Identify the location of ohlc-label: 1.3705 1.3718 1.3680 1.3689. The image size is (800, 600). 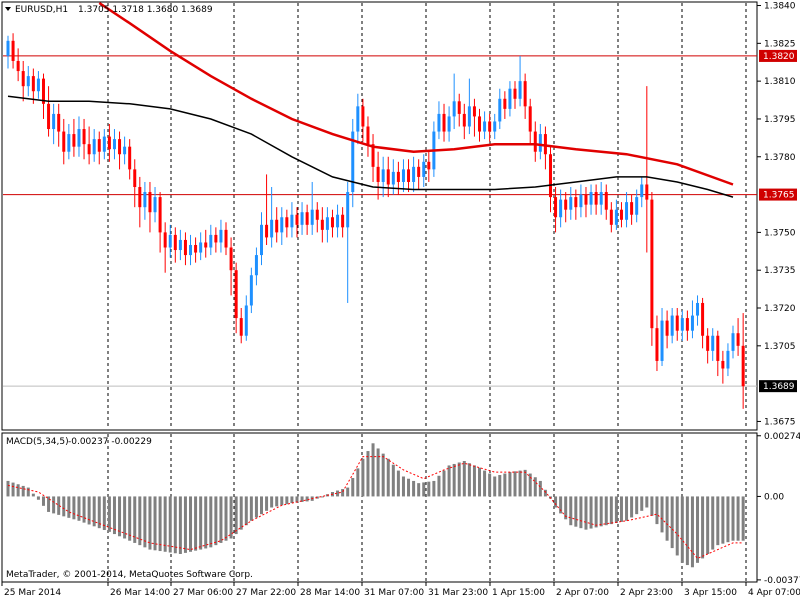
(145, 10).